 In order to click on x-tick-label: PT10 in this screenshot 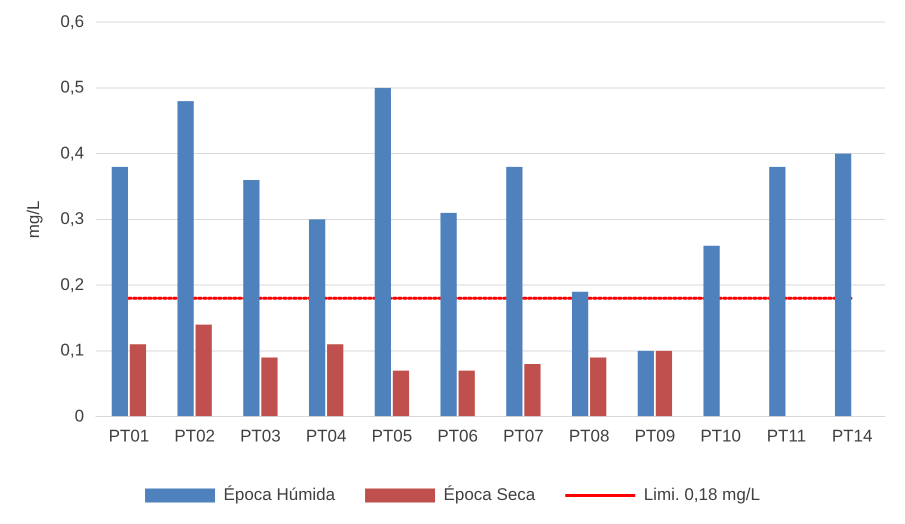, I will do `click(720, 436)`.